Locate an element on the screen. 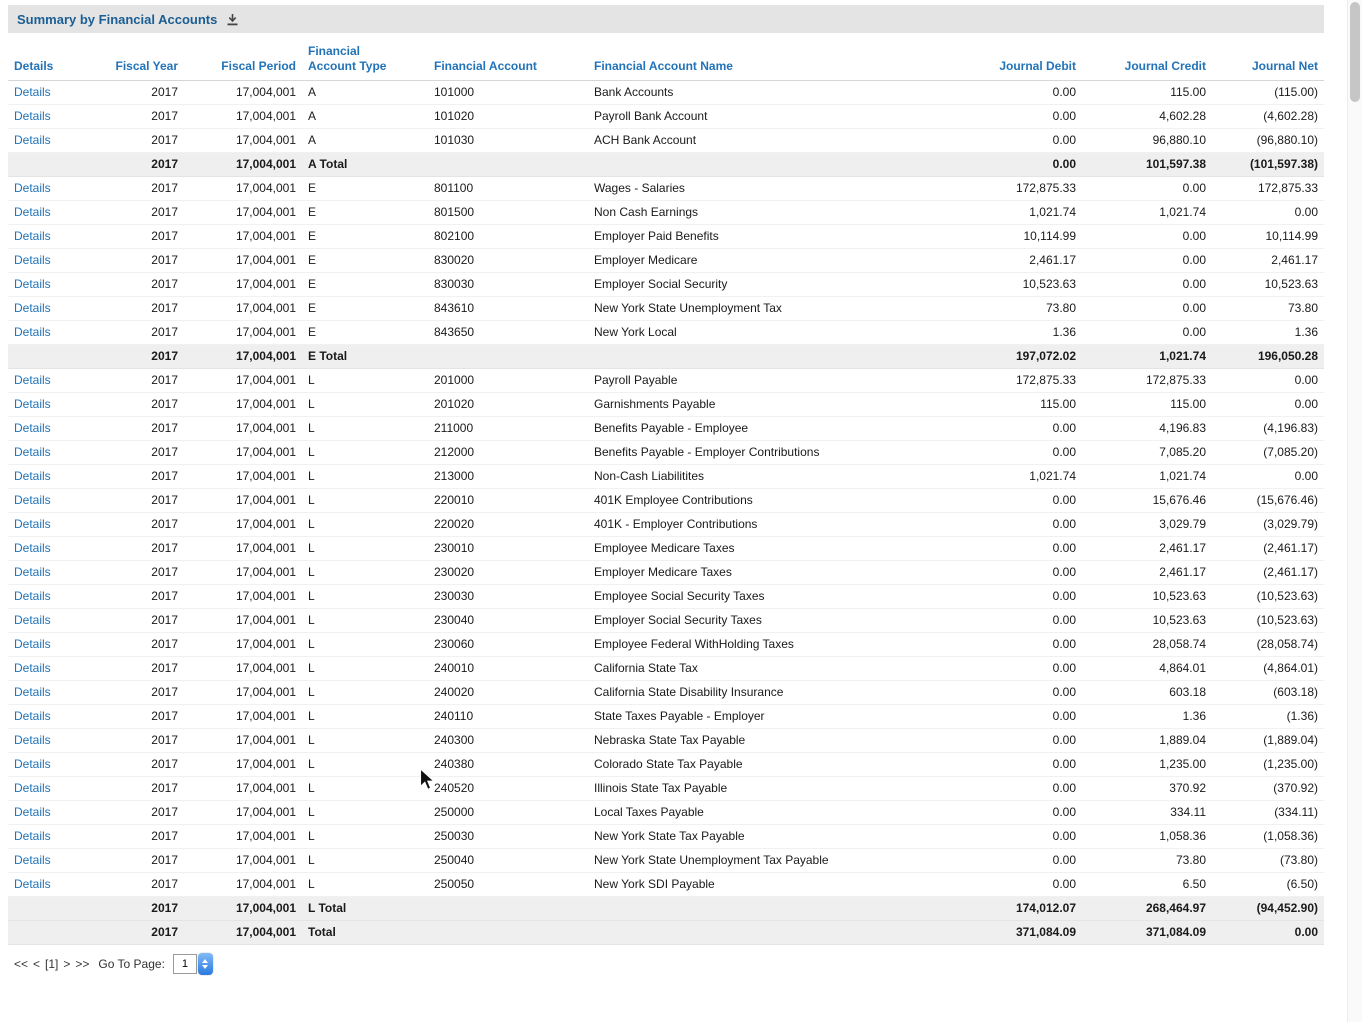  page-title: Summary by Financial Accounts is located at coordinates (117, 19).